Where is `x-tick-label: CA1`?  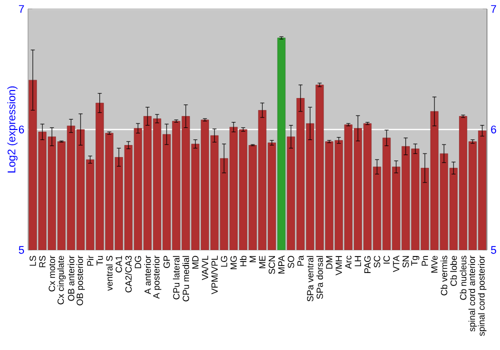 x-tick-label: CA1 is located at coordinates (119, 264).